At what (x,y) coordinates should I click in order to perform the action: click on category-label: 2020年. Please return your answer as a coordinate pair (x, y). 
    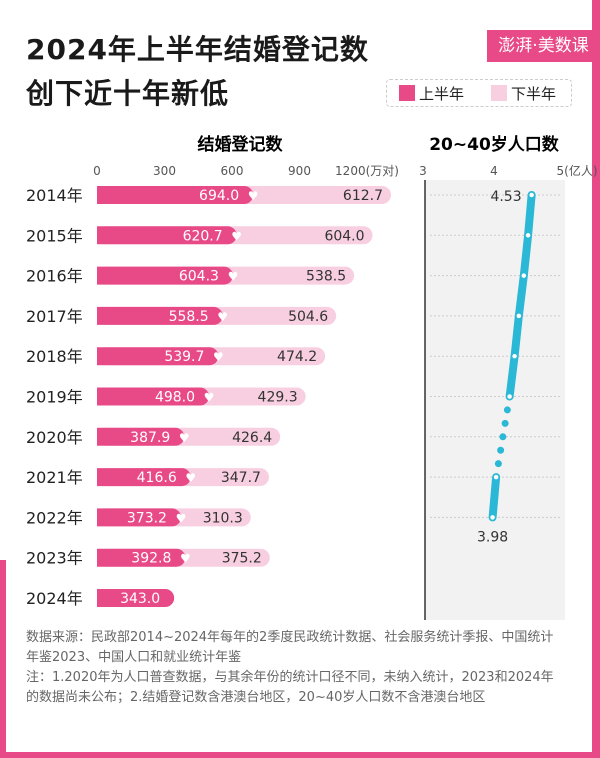
    Looking at the image, I should click on (54, 437).